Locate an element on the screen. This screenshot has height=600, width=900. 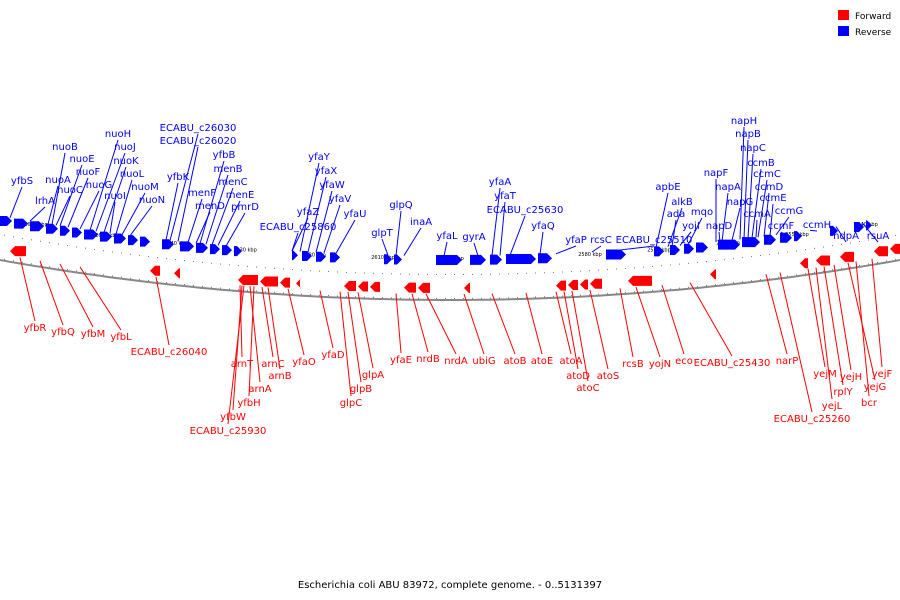
reverse-gene-label: mqo is located at coordinates (702, 212).